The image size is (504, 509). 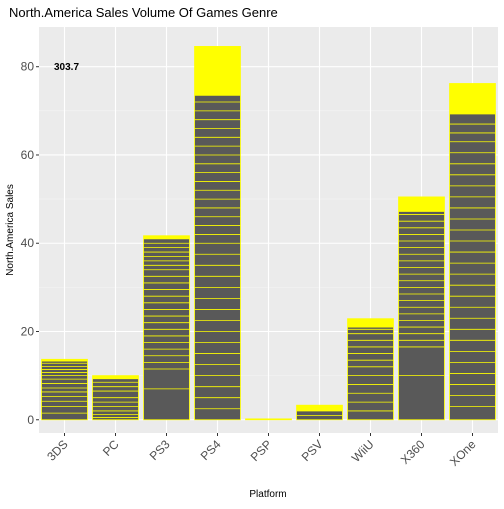 I want to click on x-tick-label: WiiU, so click(x=363, y=451).